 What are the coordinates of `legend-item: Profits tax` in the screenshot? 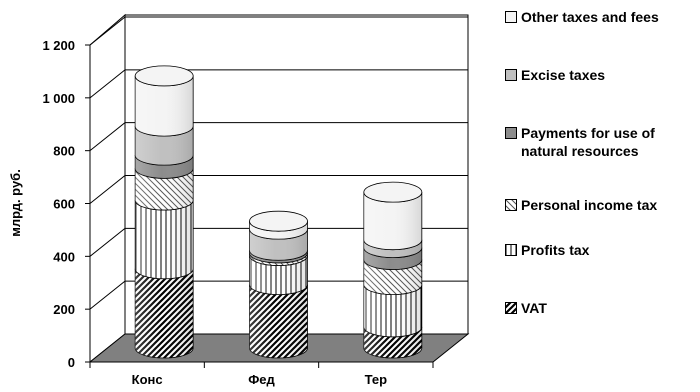 It's located at (547, 250).